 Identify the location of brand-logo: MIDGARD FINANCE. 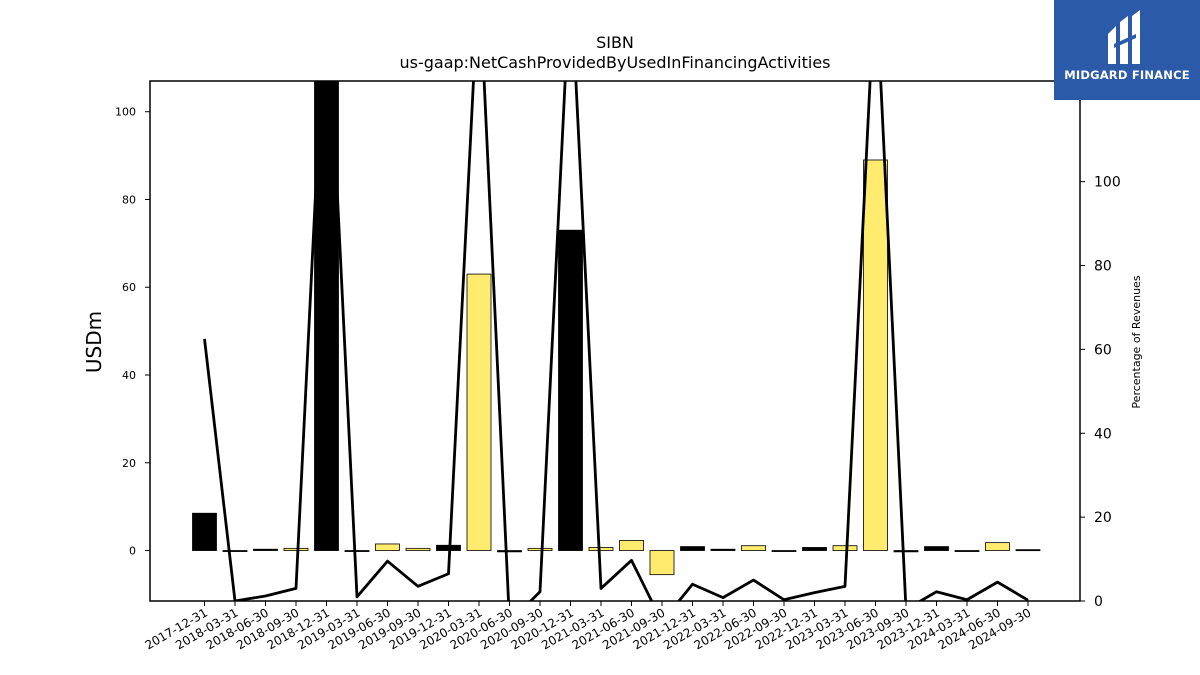
(1127, 50).